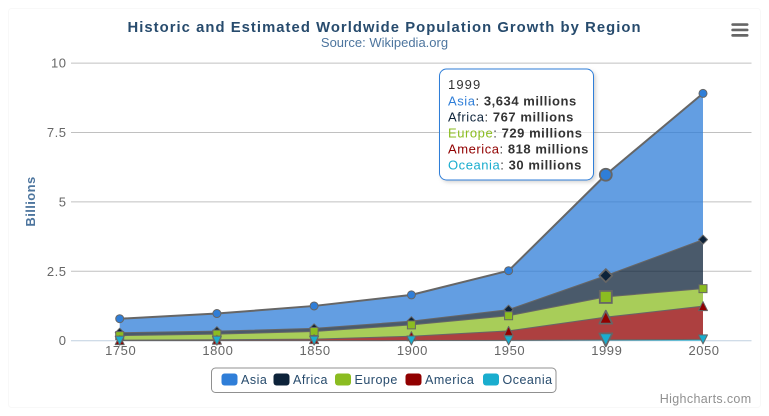  Describe the element at coordinates (120, 350) in the screenshot. I see `svg-text: 1750` at that location.